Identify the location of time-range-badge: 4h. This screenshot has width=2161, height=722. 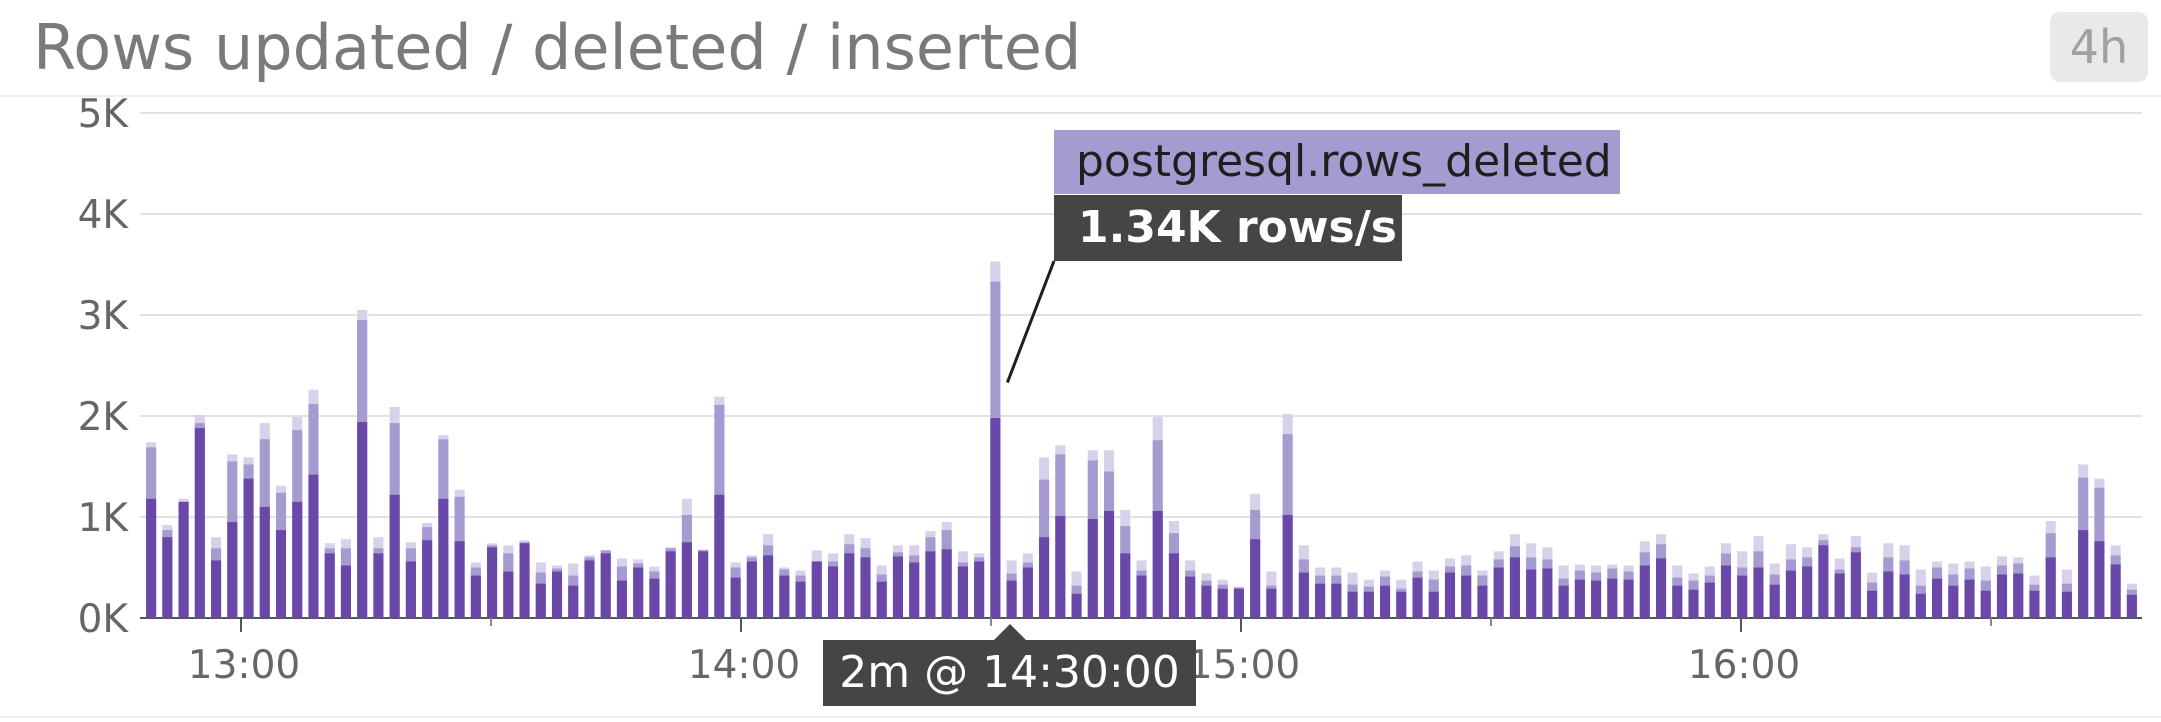
(2099, 47).